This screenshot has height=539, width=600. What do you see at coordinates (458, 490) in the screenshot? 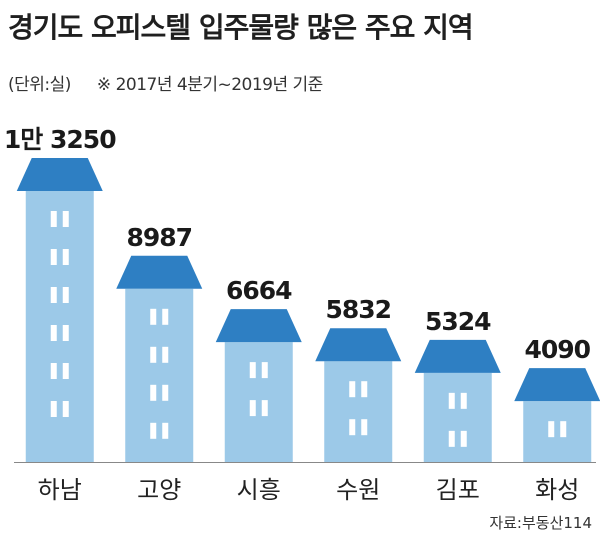
I see `category-label: 김포` at bounding box center [458, 490].